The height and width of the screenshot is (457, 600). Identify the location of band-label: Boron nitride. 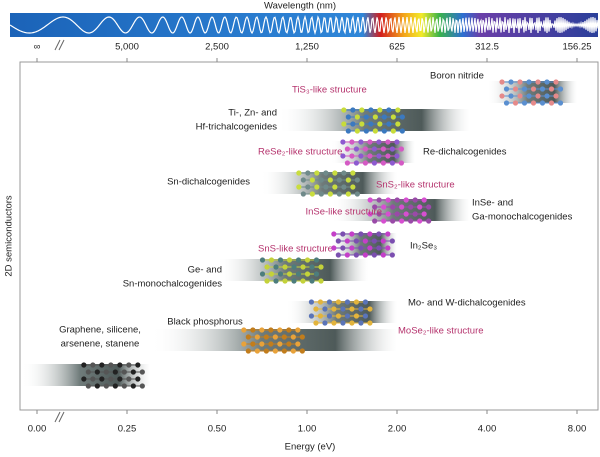
(457, 76).